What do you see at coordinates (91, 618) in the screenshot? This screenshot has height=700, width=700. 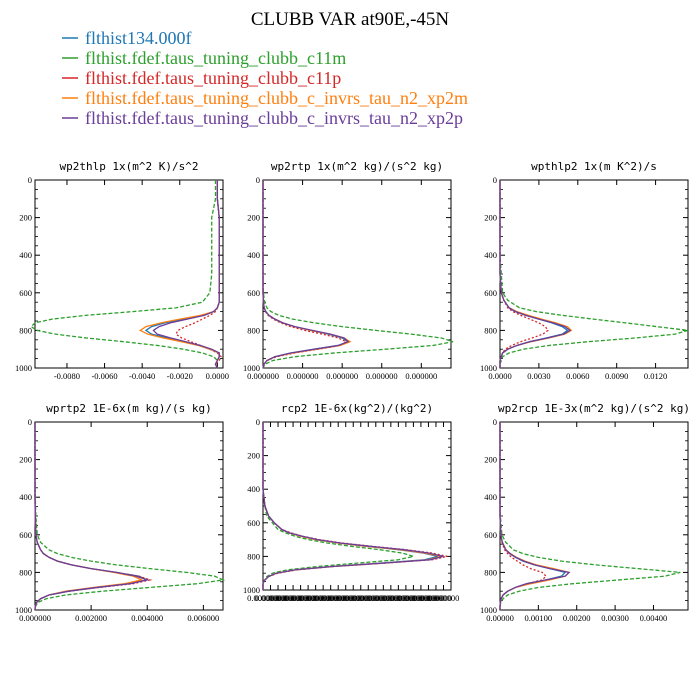 I see `x-tick-label: 0.002000` at bounding box center [91, 618].